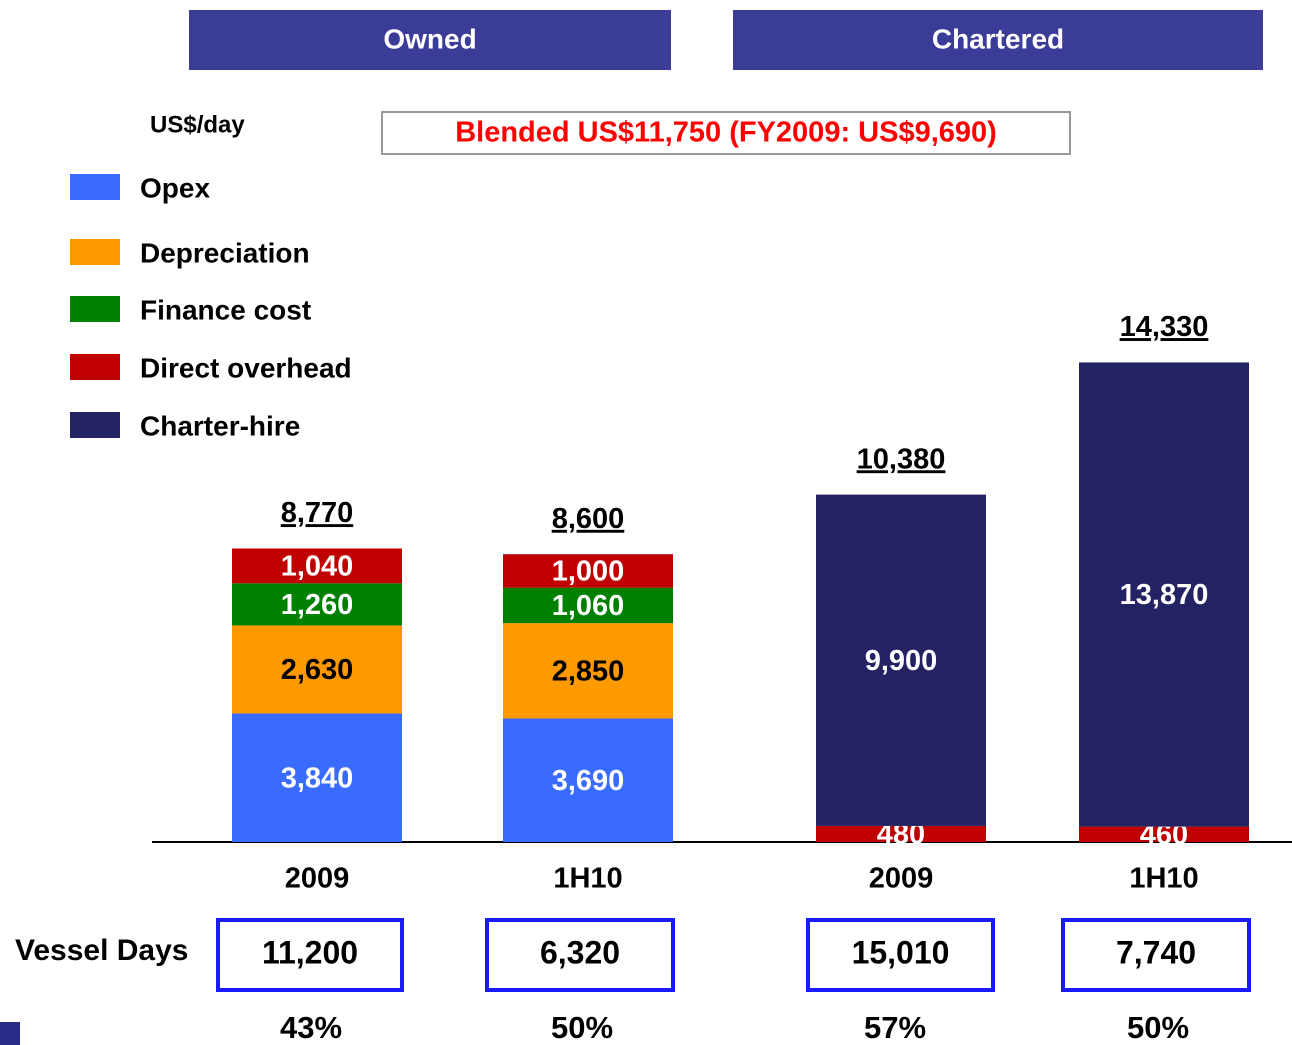  I want to click on logo, so click(10, 1033).